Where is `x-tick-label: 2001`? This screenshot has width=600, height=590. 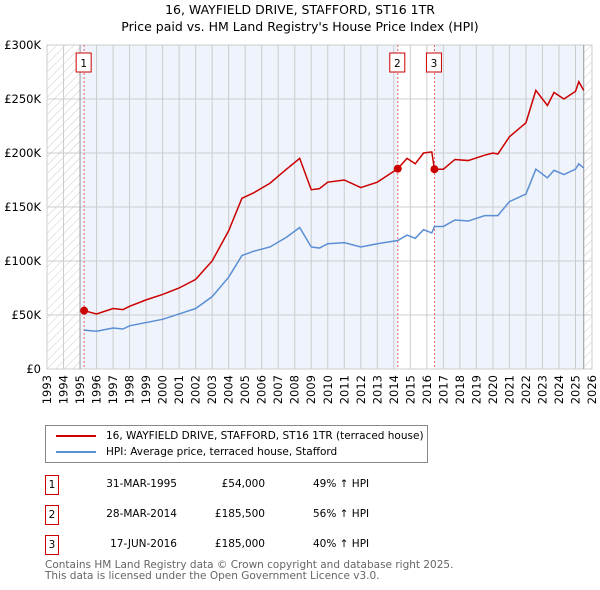 x-tick-label: 2001 is located at coordinates (179, 389).